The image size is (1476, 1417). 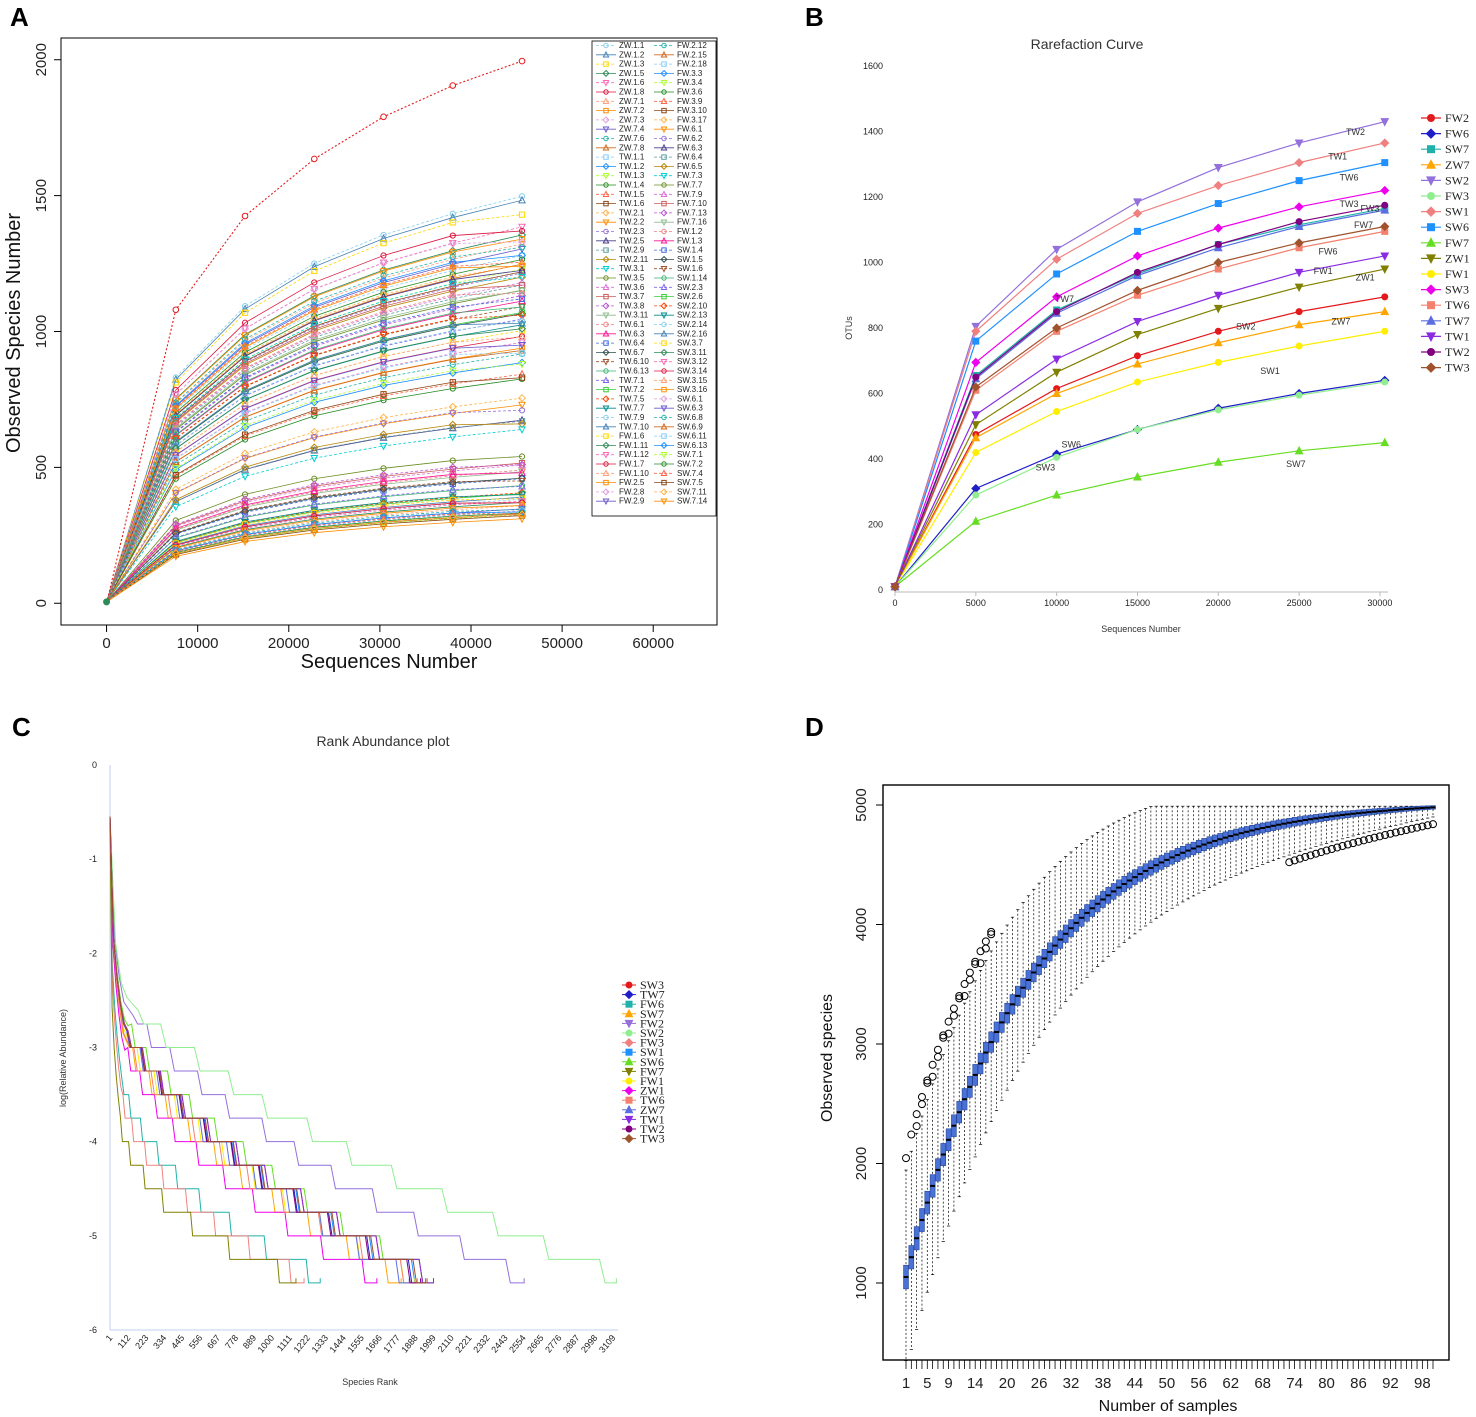 What do you see at coordinates (1046, 467) in the screenshot?
I see `panel-b-annotation: SW3` at bounding box center [1046, 467].